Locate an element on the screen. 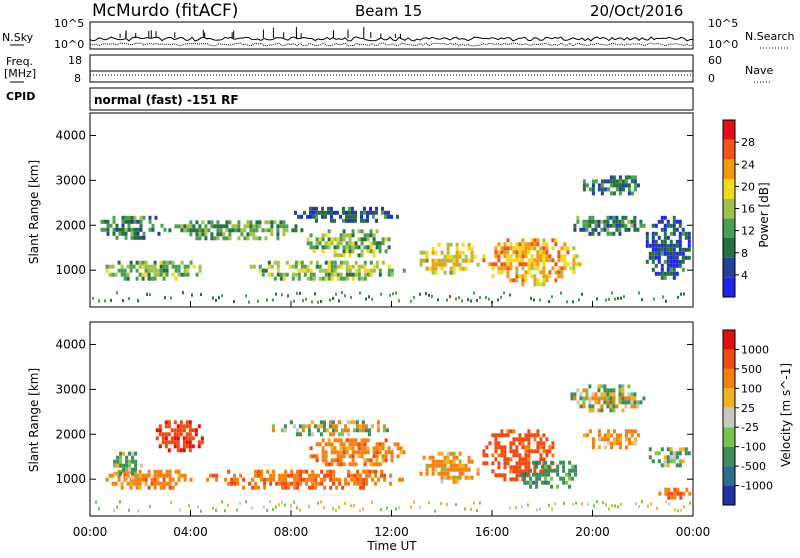 The height and width of the screenshot is (558, 800). freq-traces is located at coordinates (391, 73).